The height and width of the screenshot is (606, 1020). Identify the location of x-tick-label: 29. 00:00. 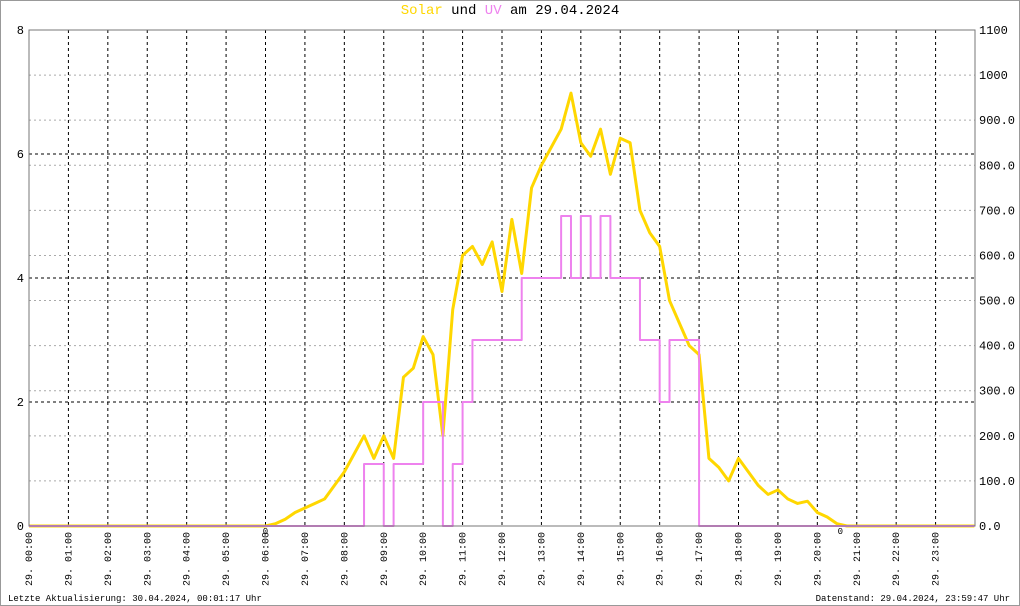
(30, 559).